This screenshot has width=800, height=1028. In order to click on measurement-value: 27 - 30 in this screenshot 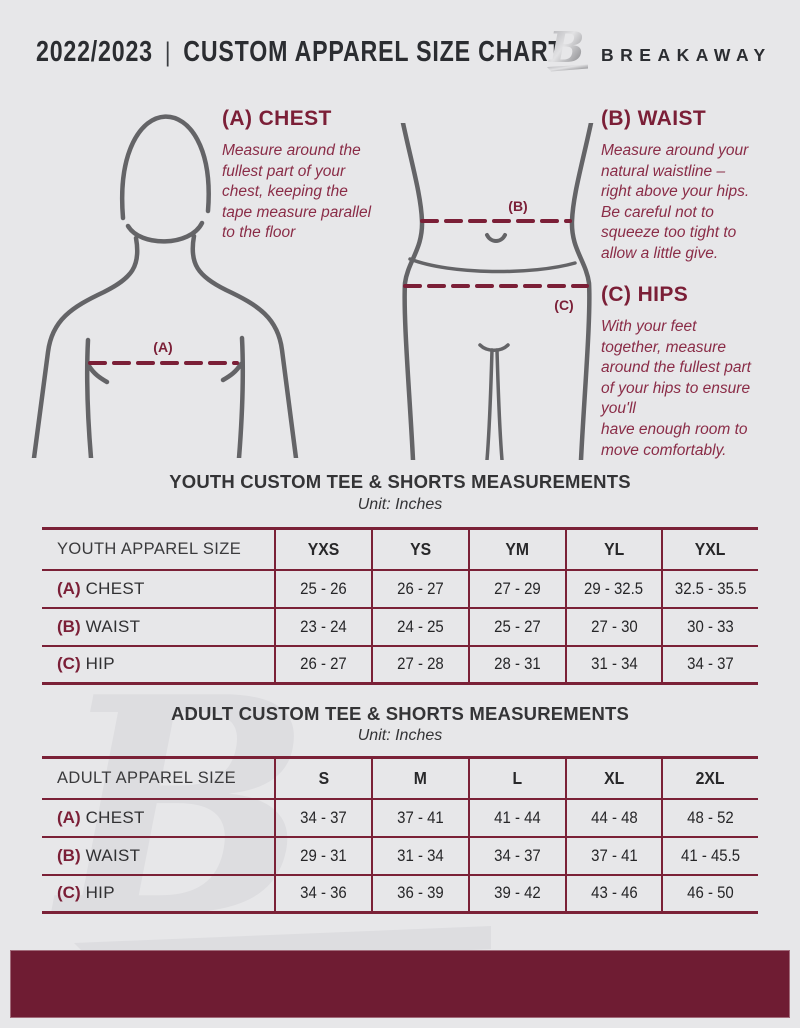, I will do `click(614, 626)`.